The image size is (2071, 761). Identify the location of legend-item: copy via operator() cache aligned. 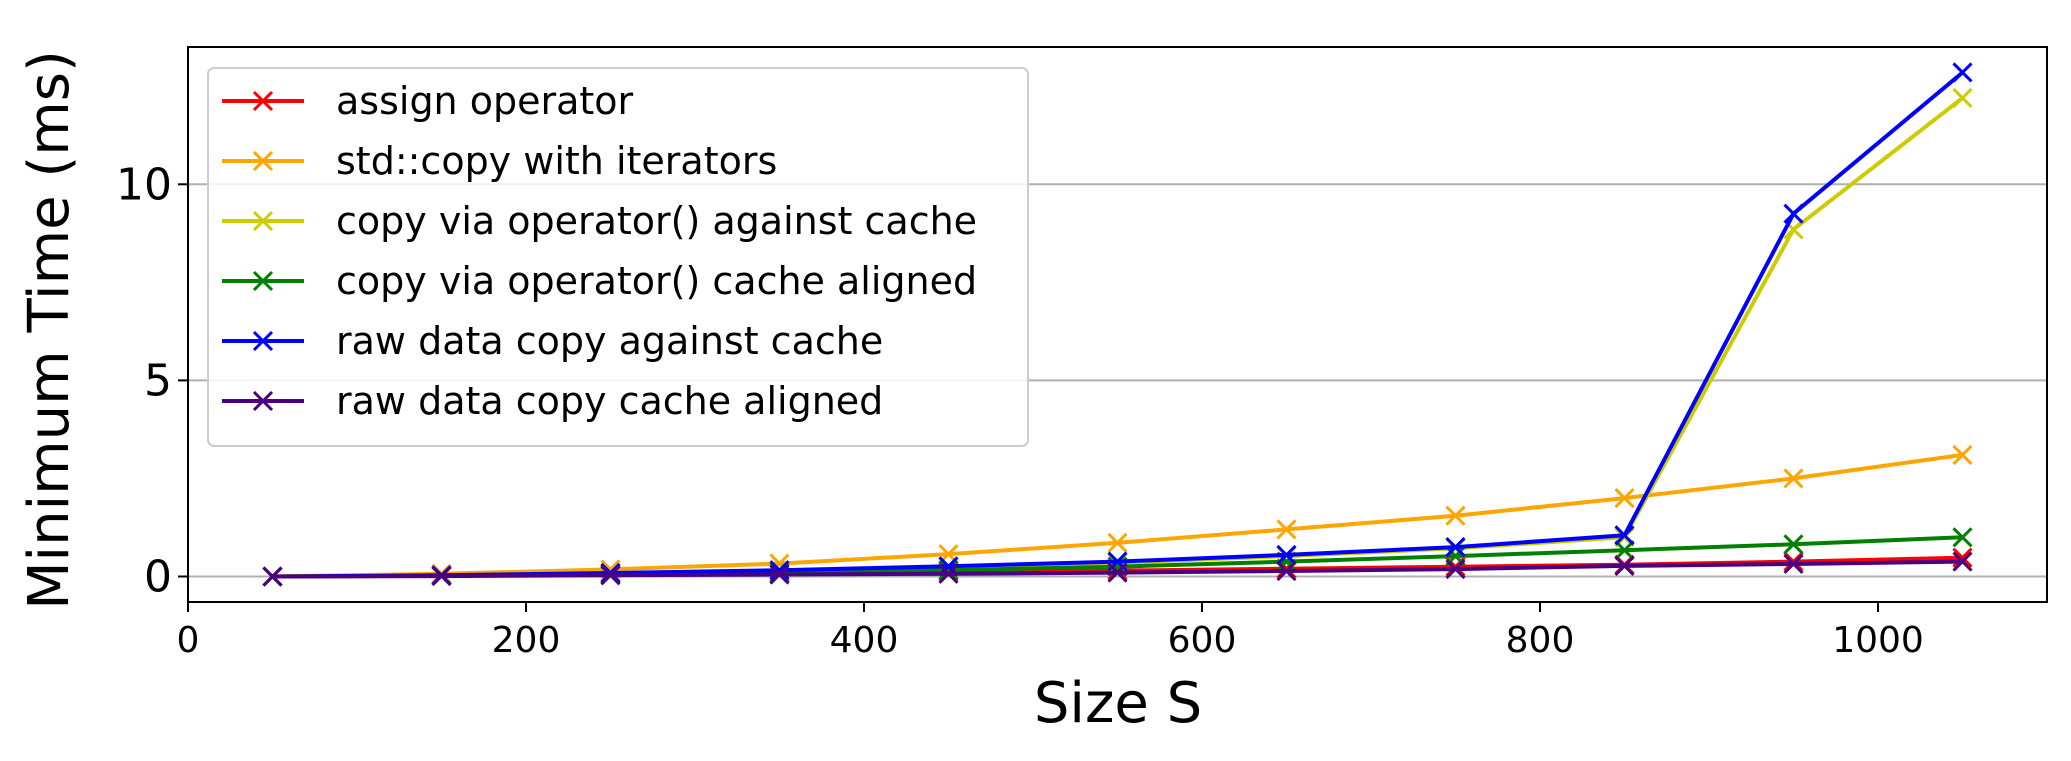
(599, 281).